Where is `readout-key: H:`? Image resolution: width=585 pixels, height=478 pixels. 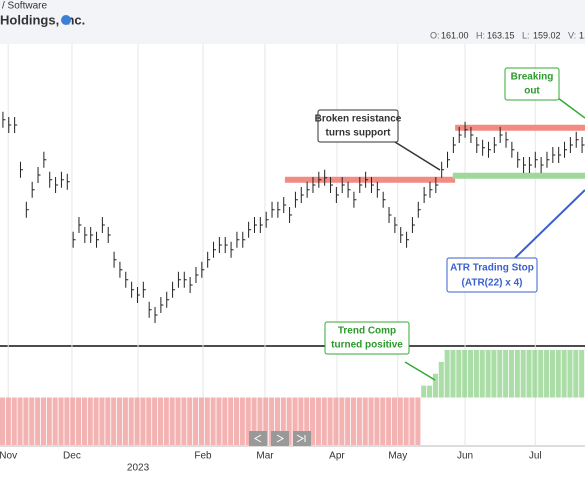
readout-key: H: is located at coordinates (480, 35).